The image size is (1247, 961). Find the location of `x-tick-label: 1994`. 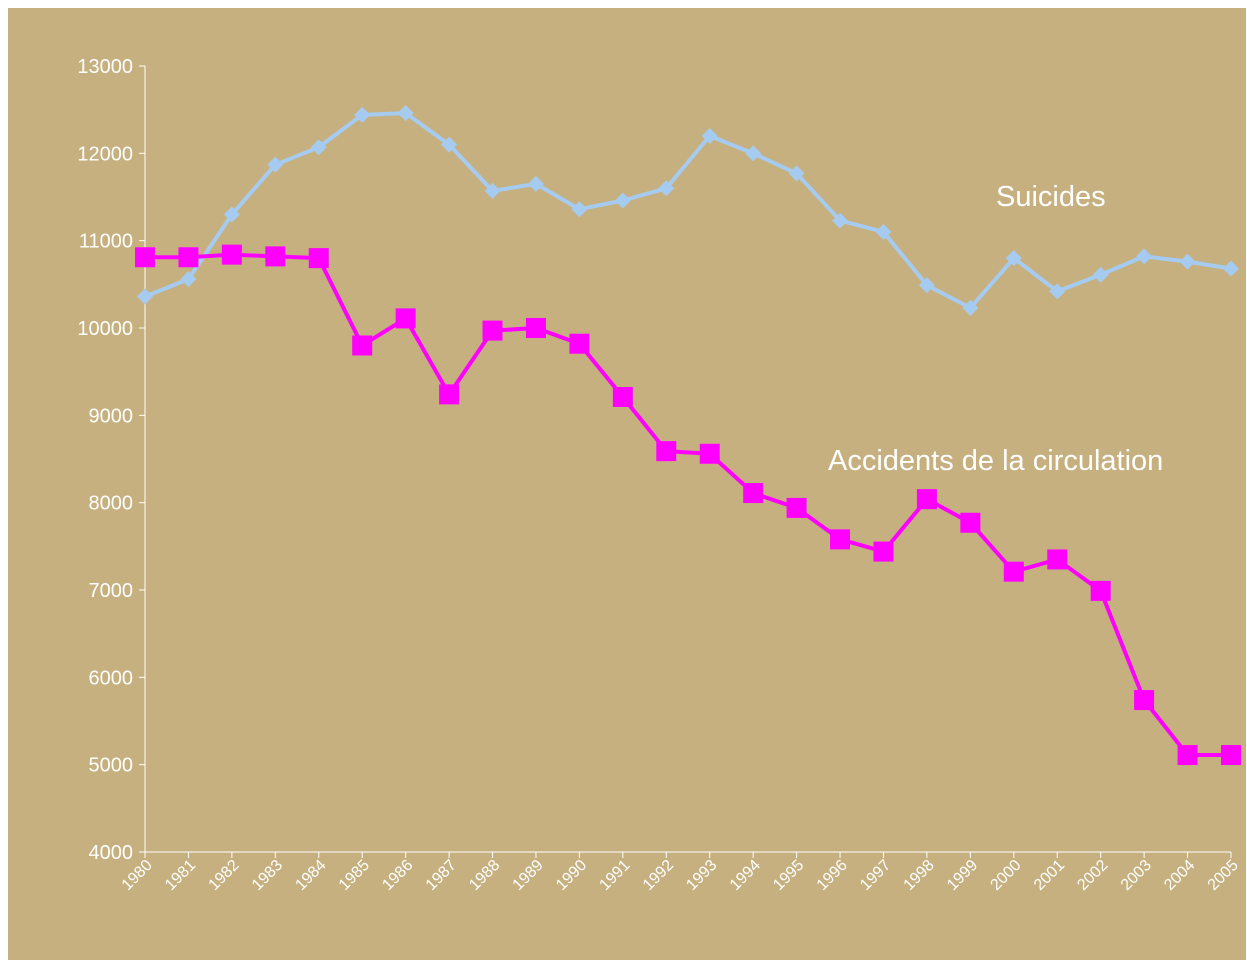

x-tick-label: 1994 is located at coordinates (745, 875).